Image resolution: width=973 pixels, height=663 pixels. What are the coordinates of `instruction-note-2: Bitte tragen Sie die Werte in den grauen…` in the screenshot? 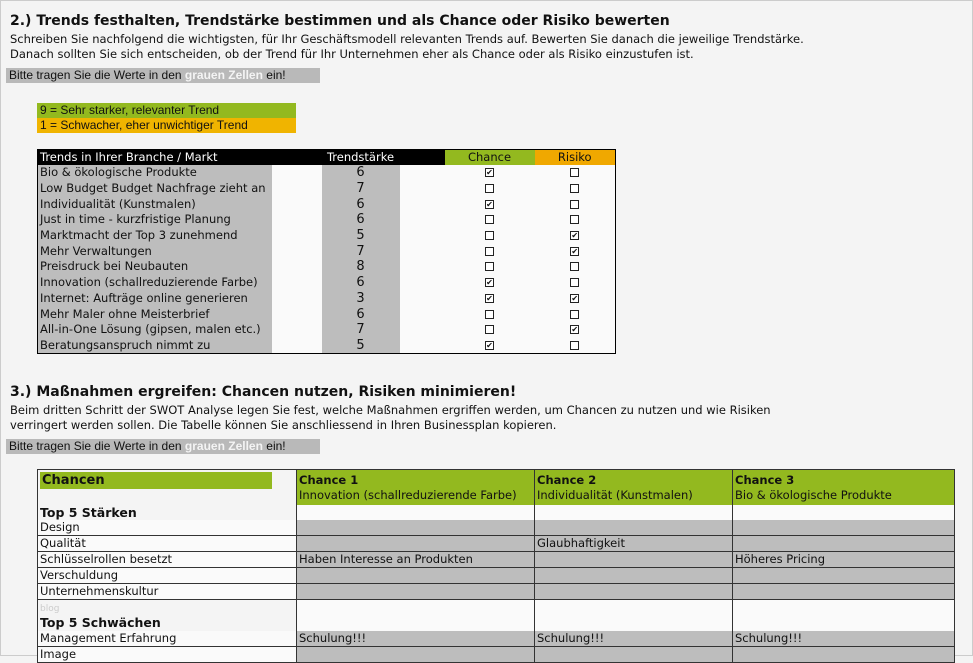 It's located at (163, 446).